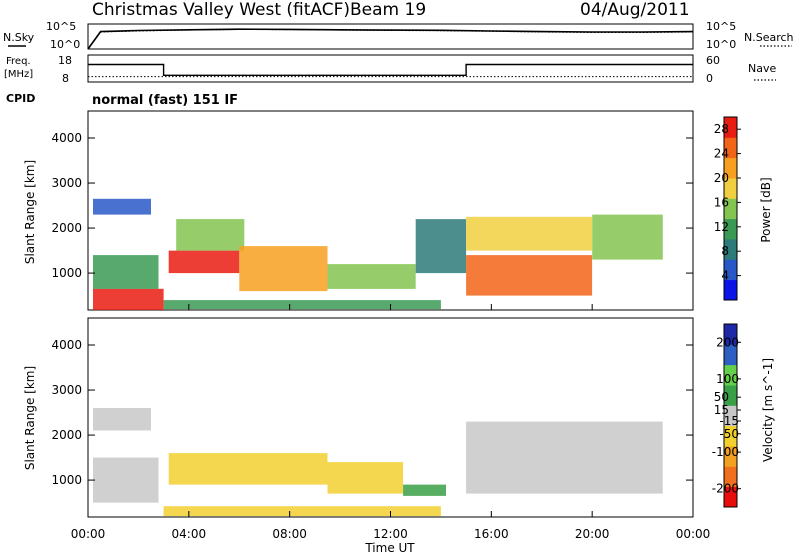 Image resolution: width=800 pixels, height=554 pixels. I want to click on velocity-ytick-label-2: 2000, so click(66, 435).